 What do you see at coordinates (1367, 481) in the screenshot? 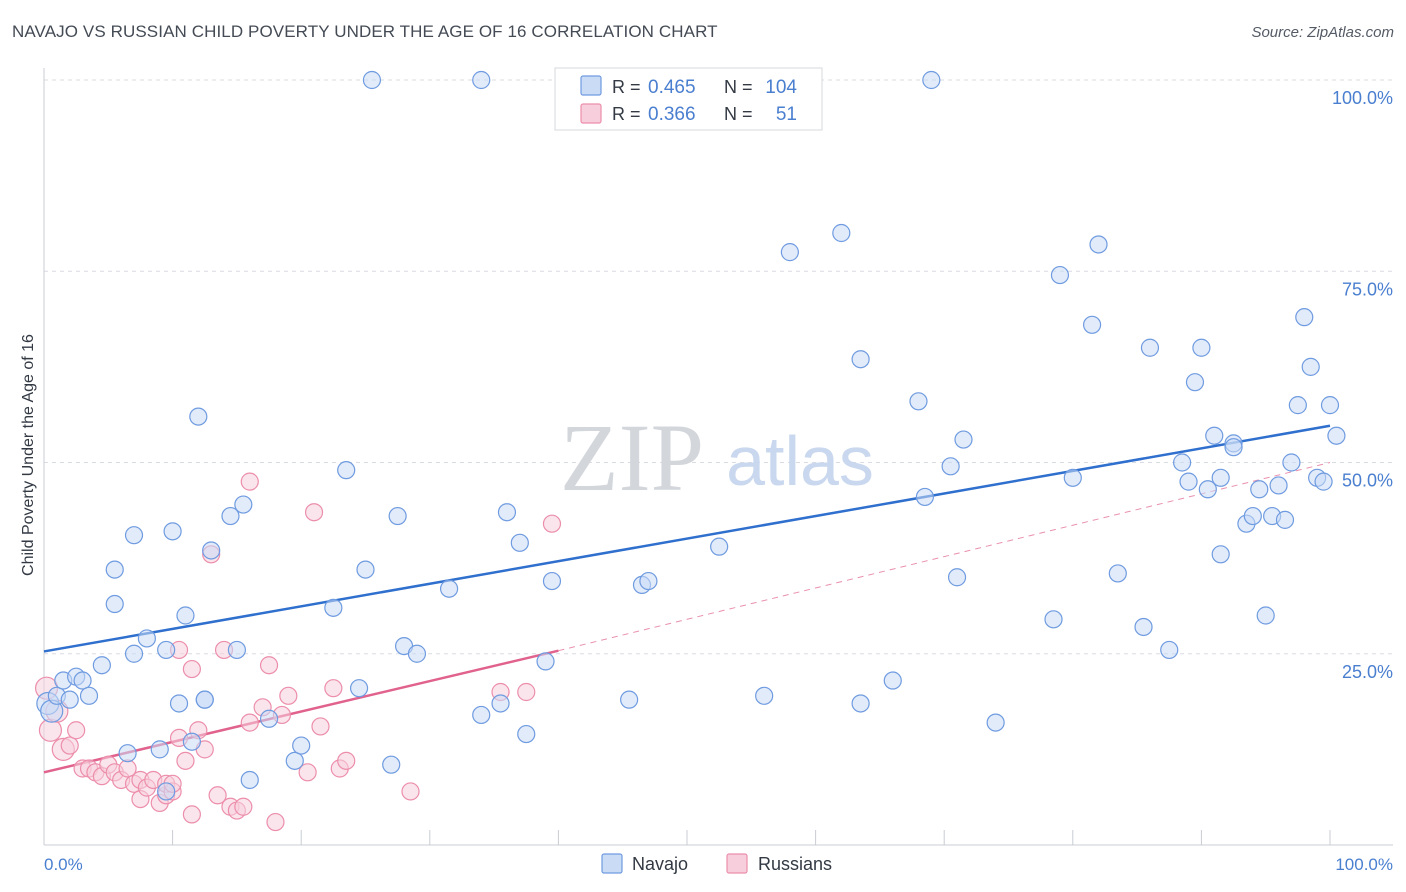
I see `y-tick-label-50: 50.0%` at bounding box center [1367, 481].